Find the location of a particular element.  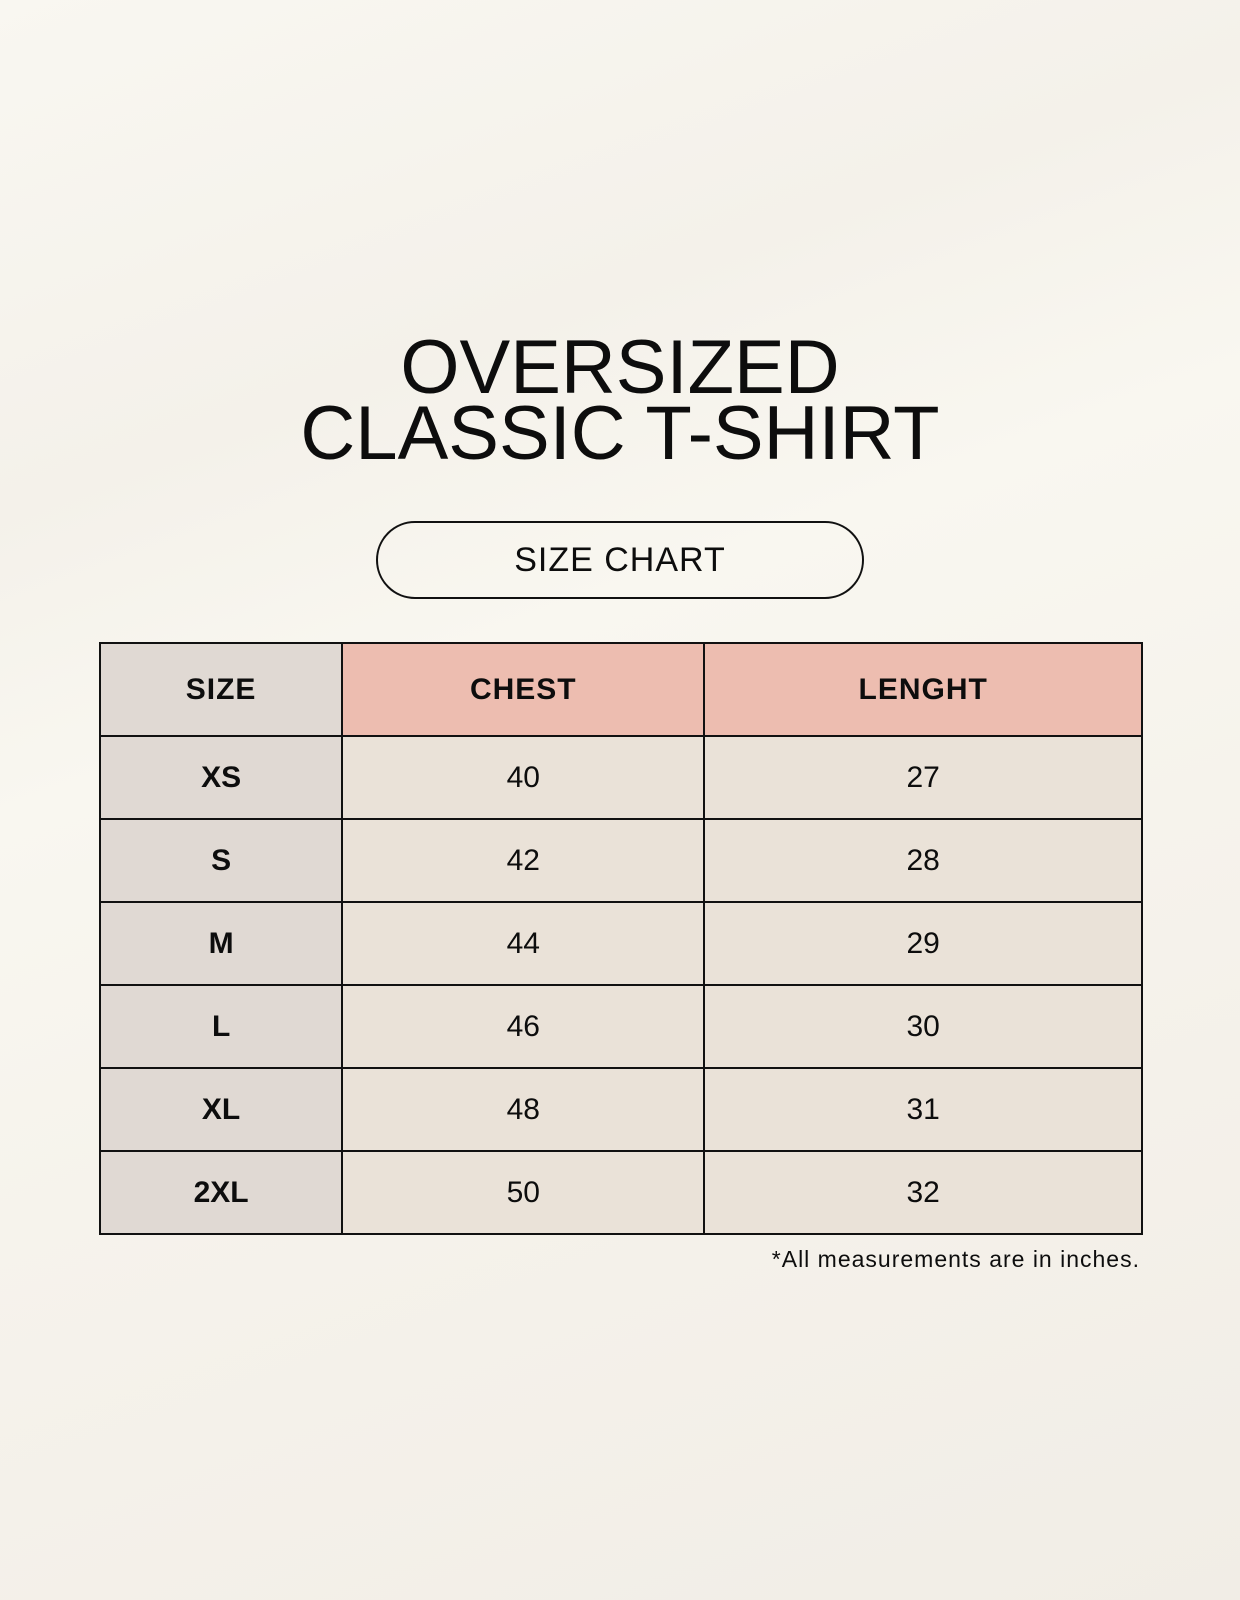

table-row: 2XL 50 32 is located at coordinates (620, 1192).